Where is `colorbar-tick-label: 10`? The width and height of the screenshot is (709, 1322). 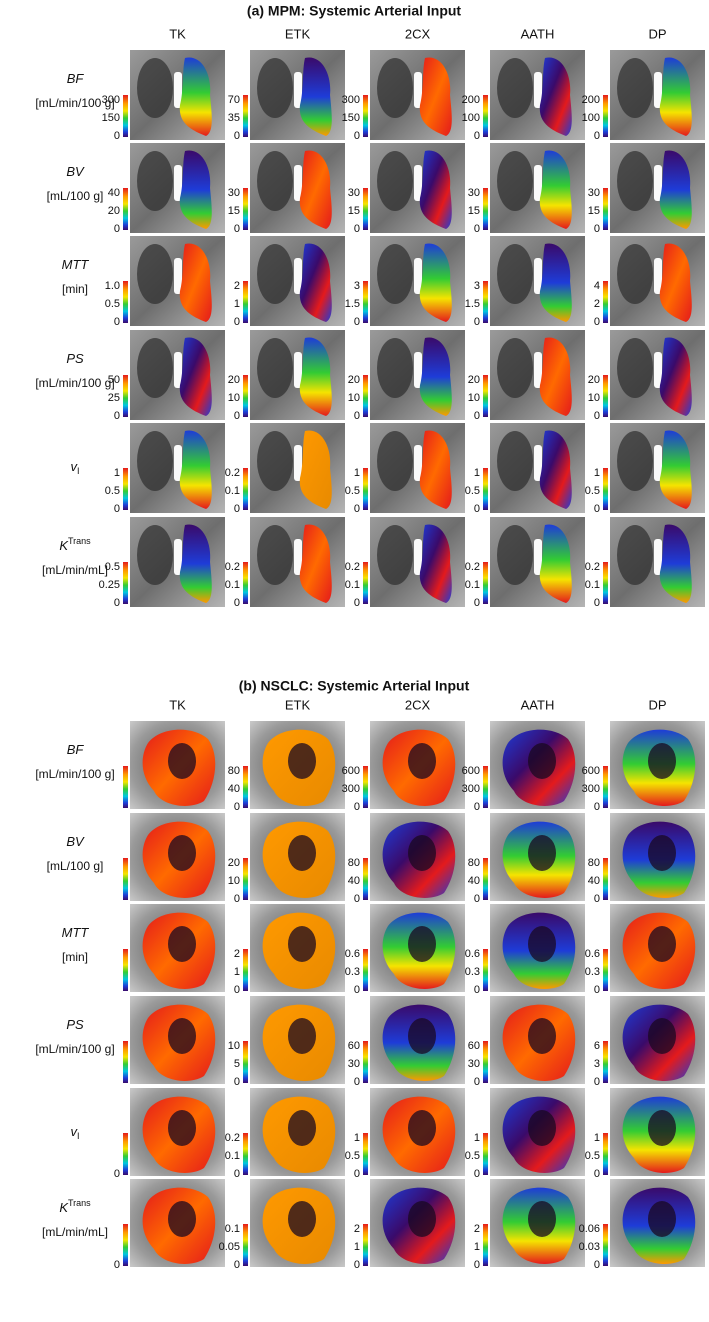
colorbar-tick-label: 10 is located at coordinates (594, 398).